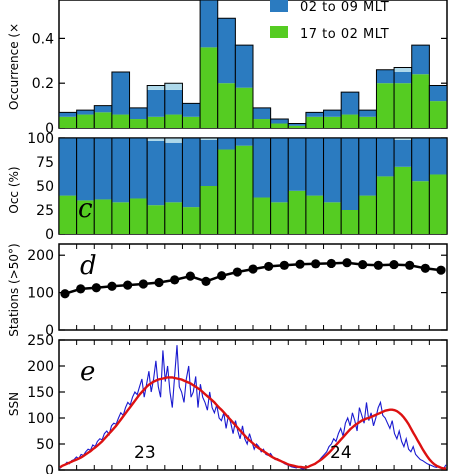 Image resolution: width=474 pixels, height=474 pixels. I want to click on b-axes-ytick-label: 0.2, so click(43, 84).